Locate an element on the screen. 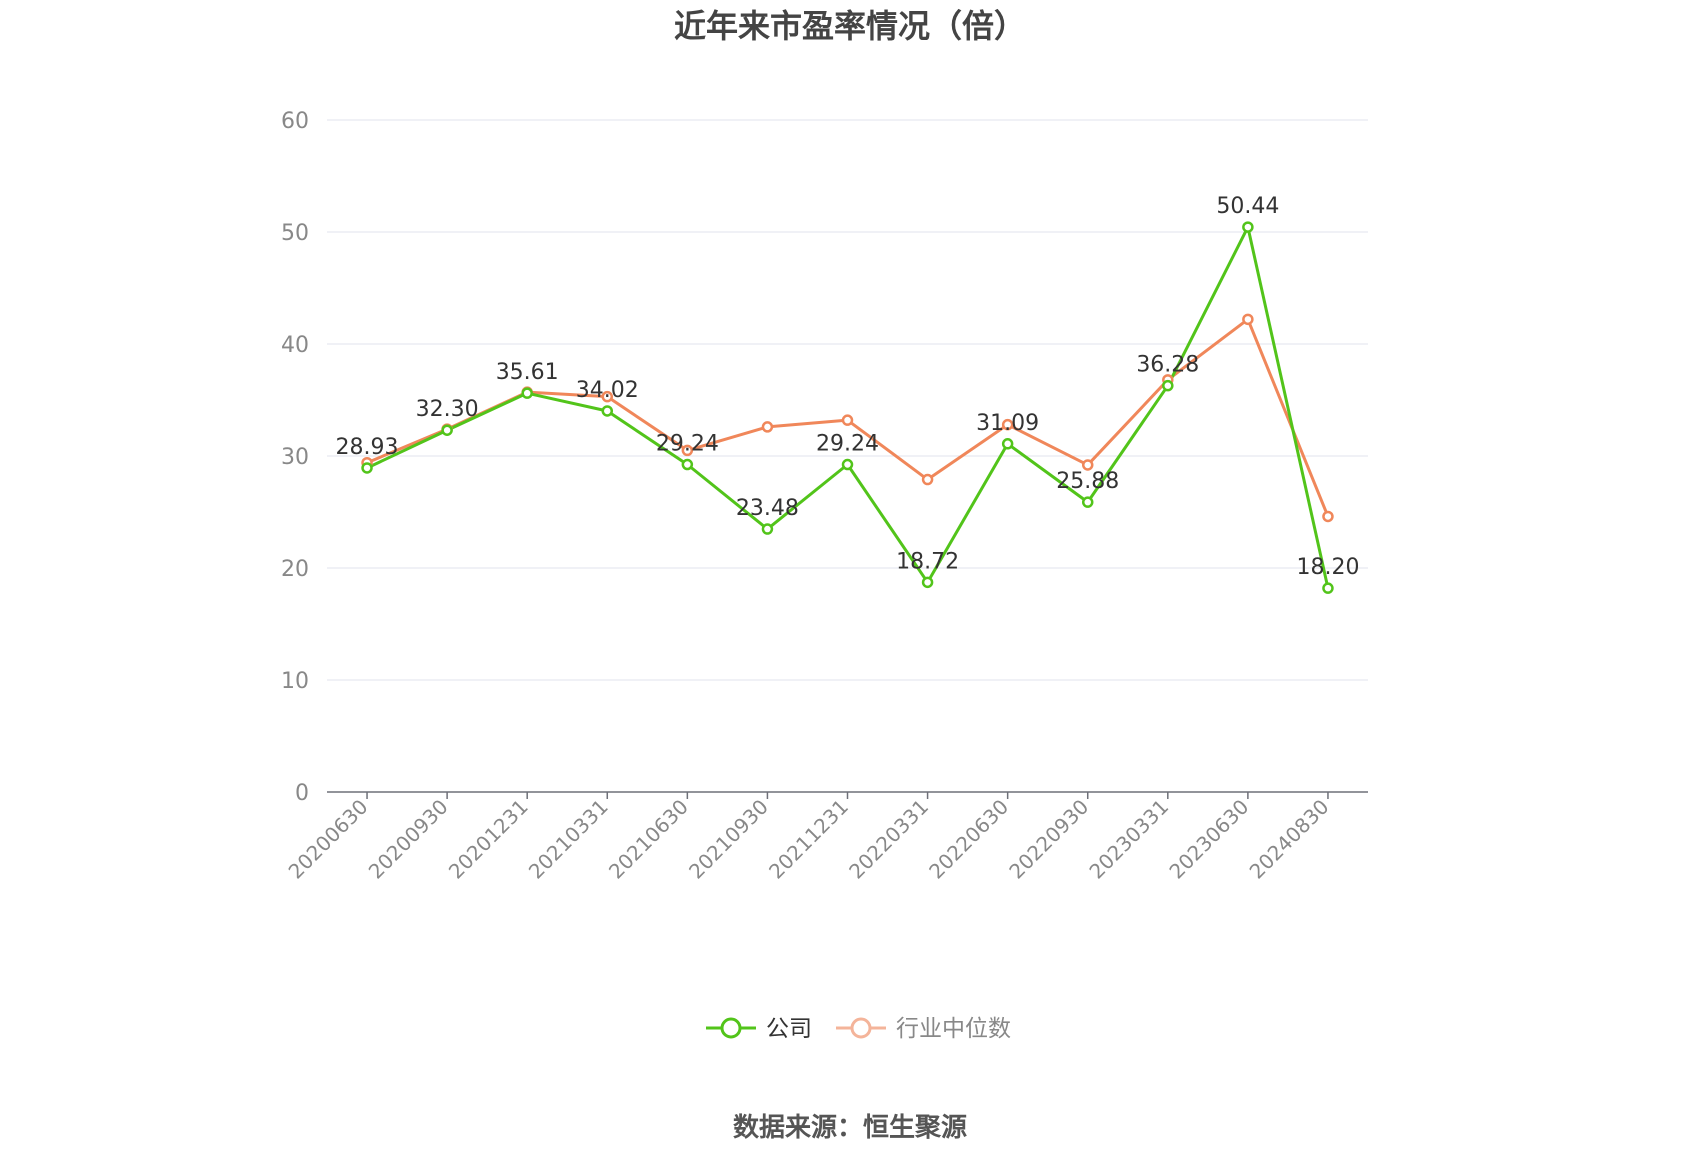 The height and width of the screenshot is (1150, 1700). x-tick-label: 20210331 is located at coordinates (568, 839).